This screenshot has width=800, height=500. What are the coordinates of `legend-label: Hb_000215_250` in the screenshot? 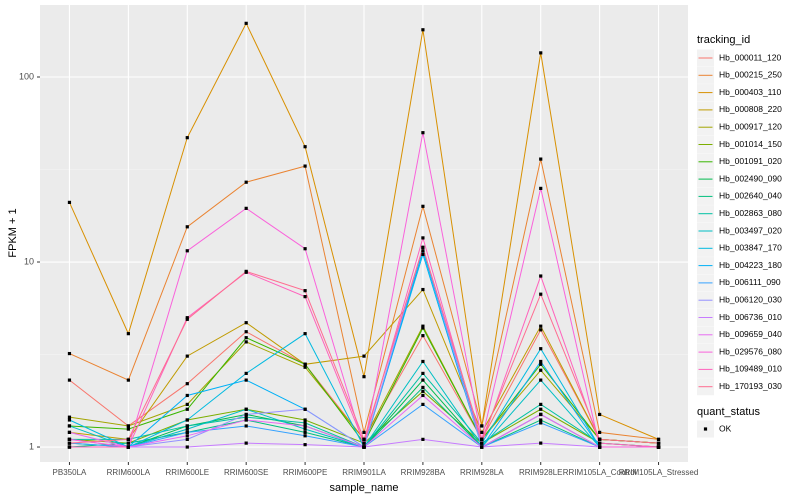 It's located at (750, 75).